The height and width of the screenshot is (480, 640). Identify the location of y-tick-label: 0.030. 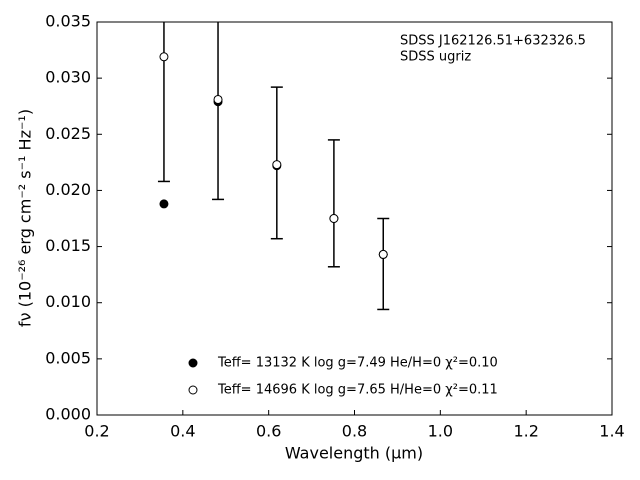
(68, 77).